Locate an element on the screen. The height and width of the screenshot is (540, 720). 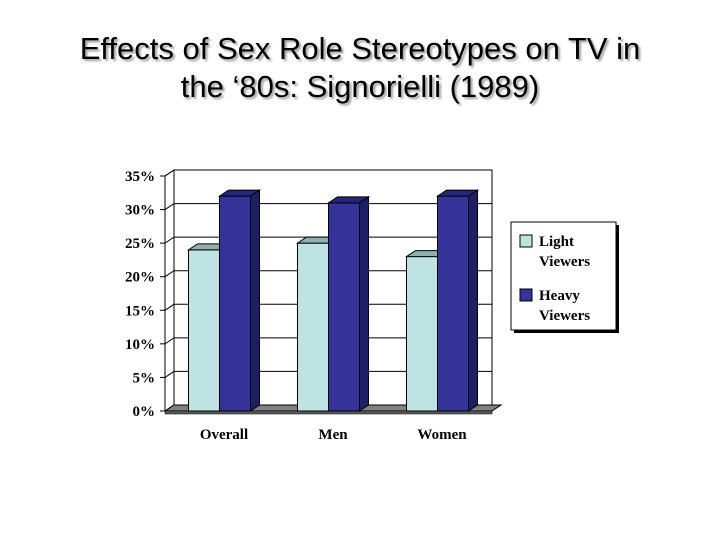
y-tick-label: 15% is located at coordinates (140, 311).